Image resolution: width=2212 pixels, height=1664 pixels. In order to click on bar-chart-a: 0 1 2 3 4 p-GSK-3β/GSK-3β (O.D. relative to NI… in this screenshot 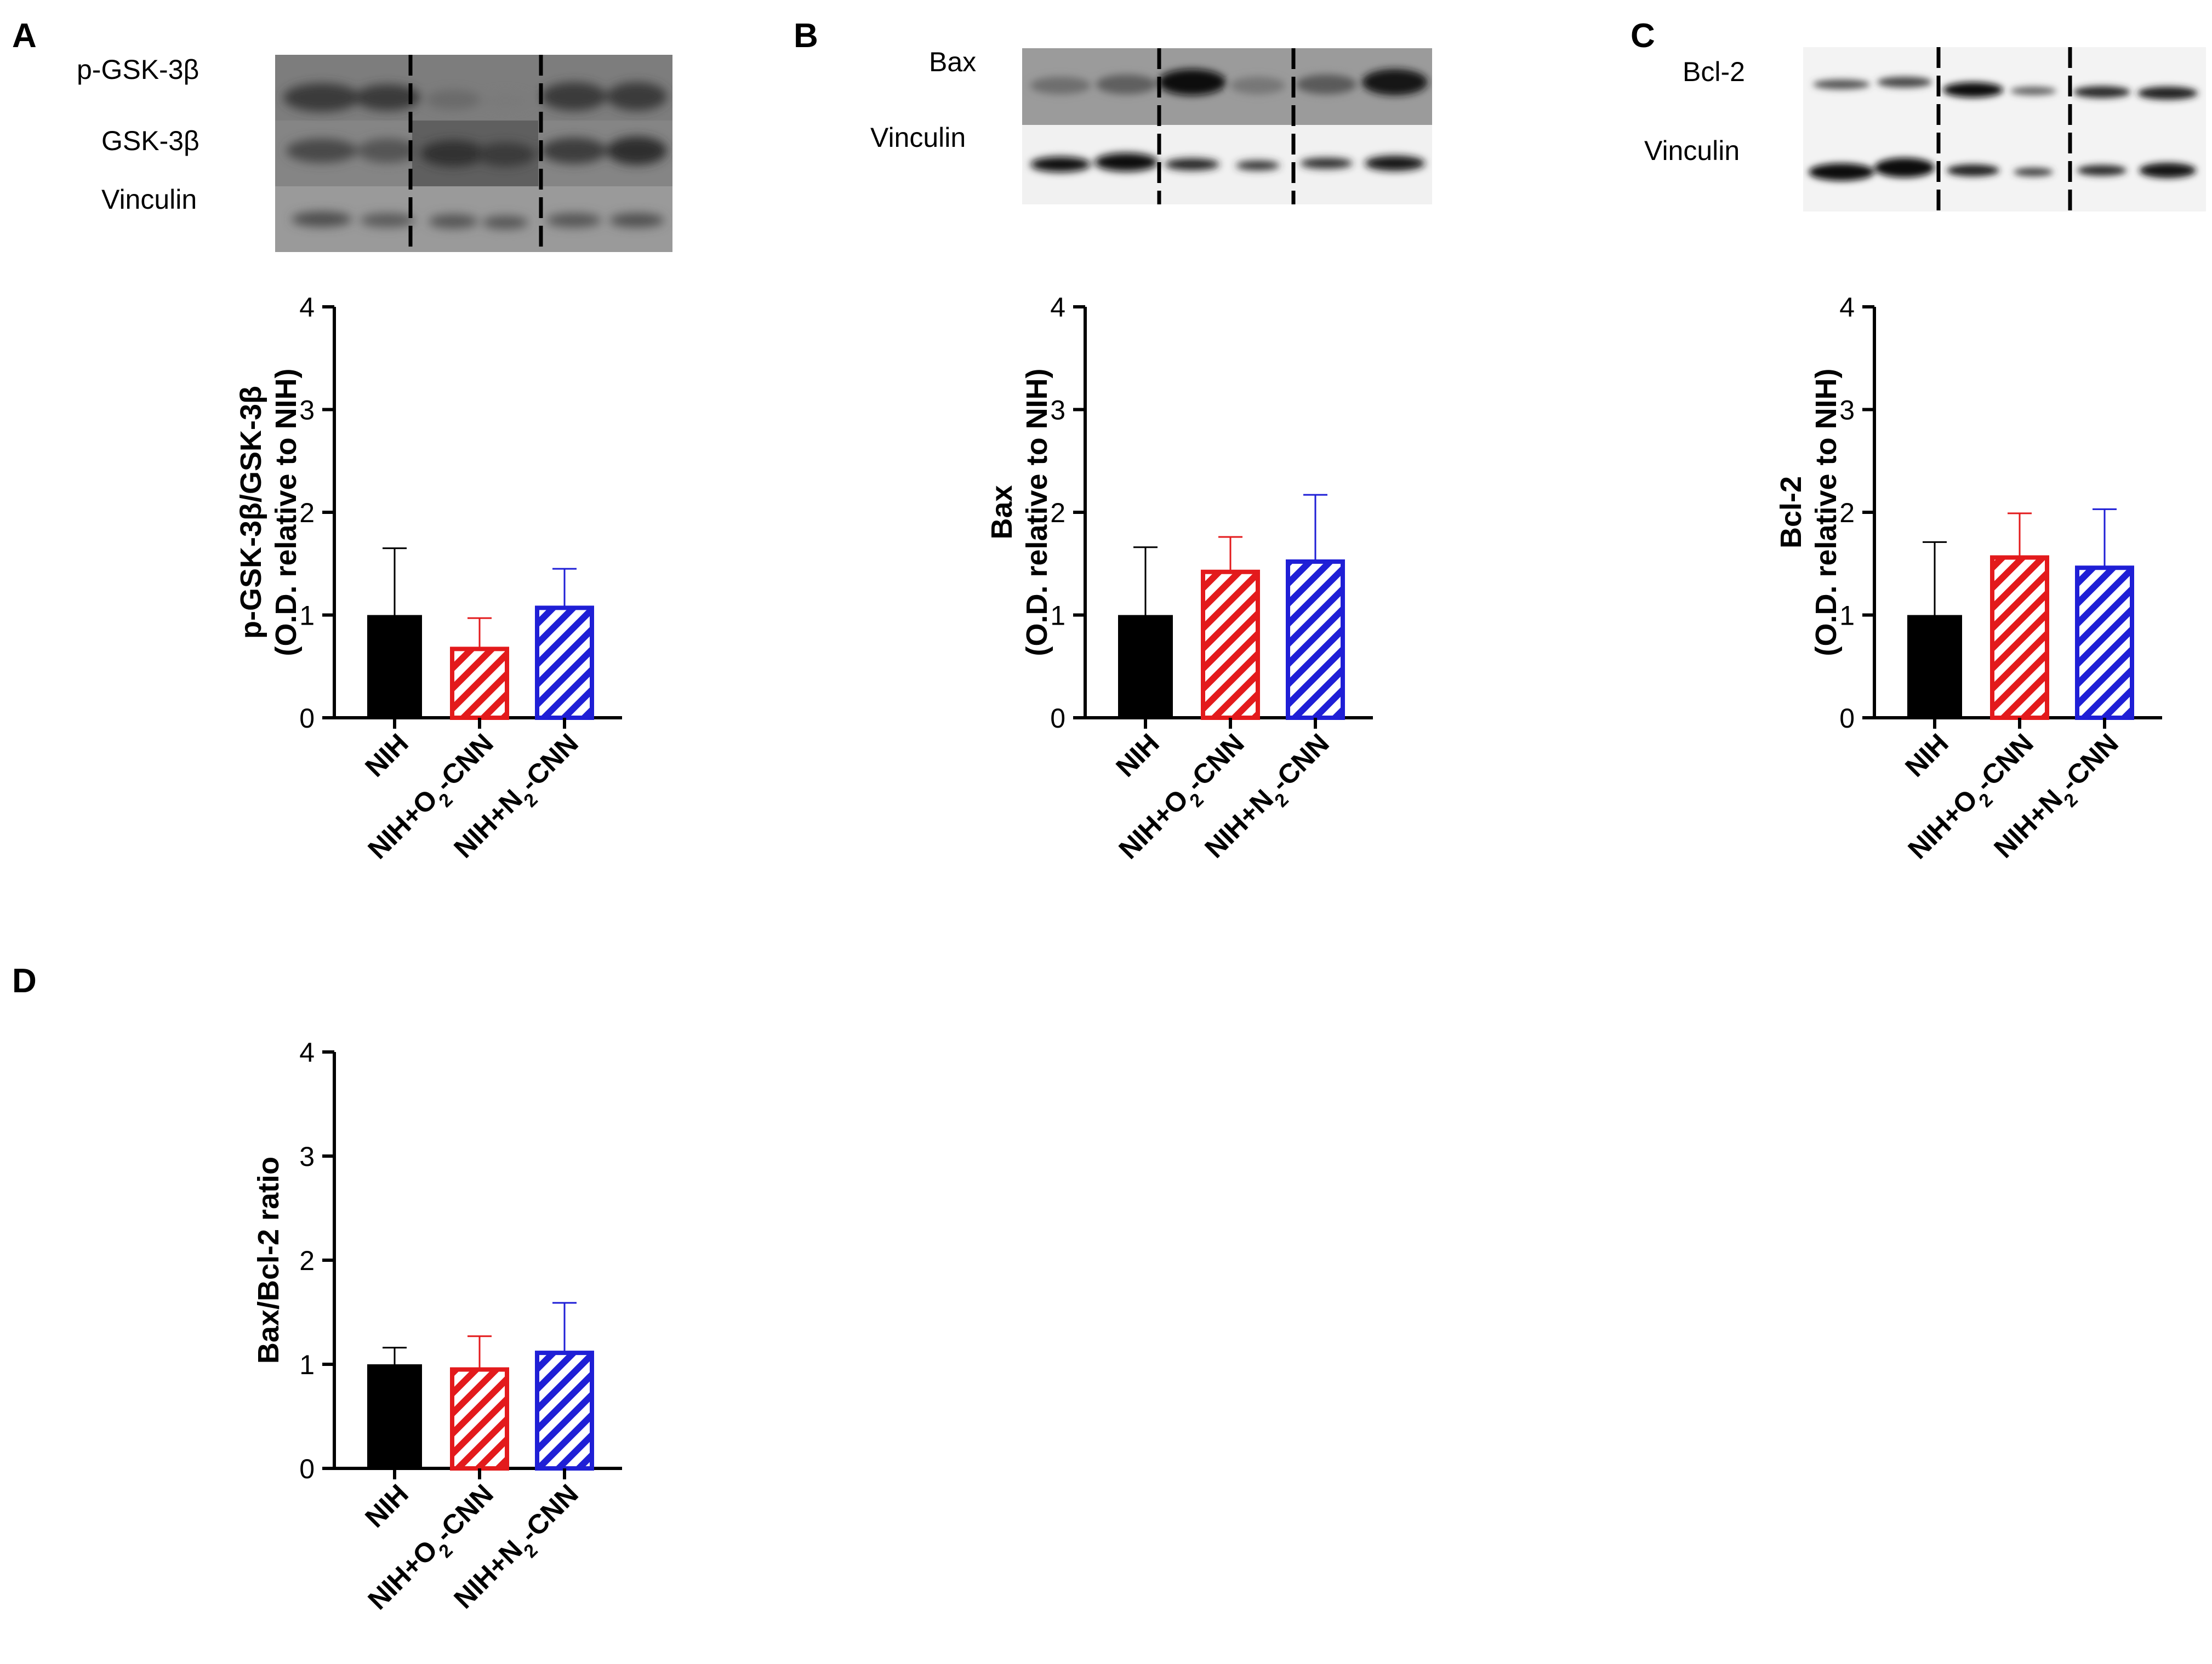, I will do `click(428, 581)`.